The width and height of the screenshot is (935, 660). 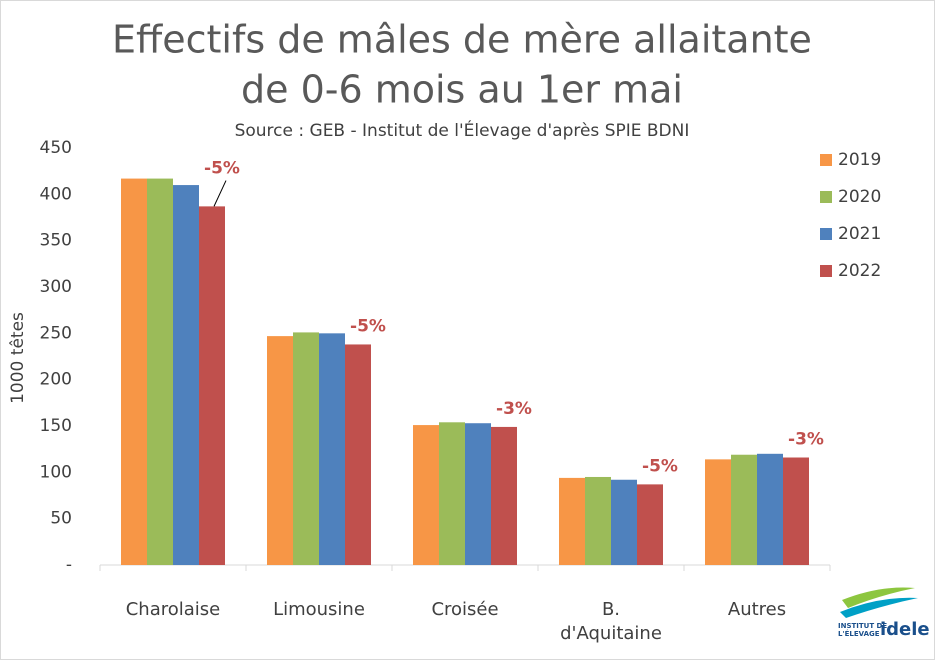 I want to click on y-tick-label: 350, so click(x=56, y=241).